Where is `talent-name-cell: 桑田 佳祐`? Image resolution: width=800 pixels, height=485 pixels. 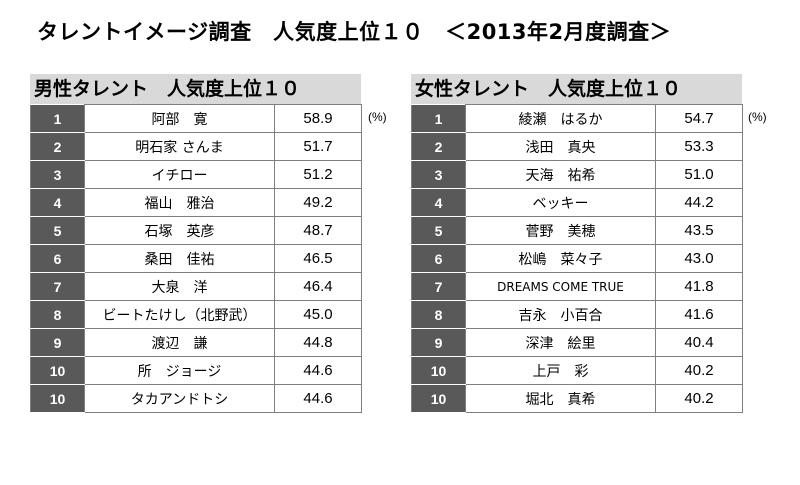 talent-name-cell: 桑田 佳祐 is located at coordinates (179, 258).